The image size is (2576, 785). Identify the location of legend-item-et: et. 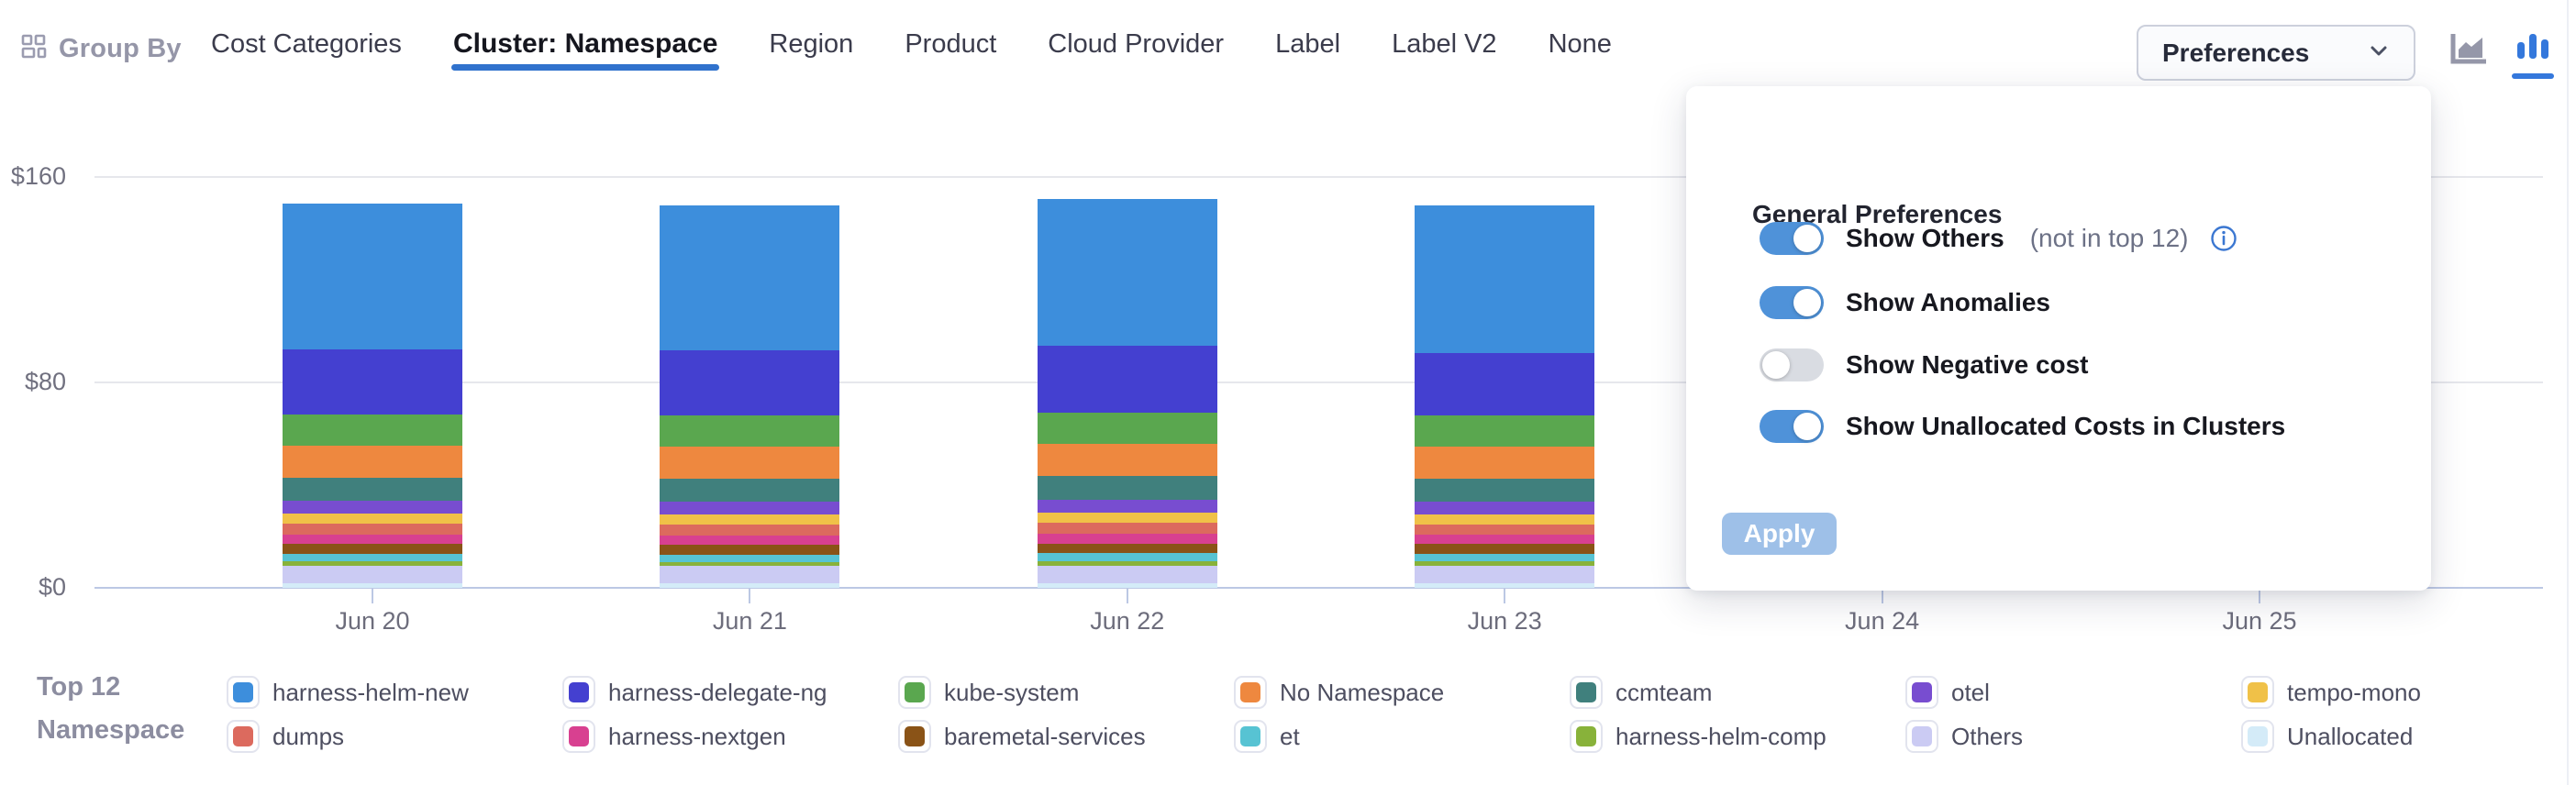
(1402, 736).